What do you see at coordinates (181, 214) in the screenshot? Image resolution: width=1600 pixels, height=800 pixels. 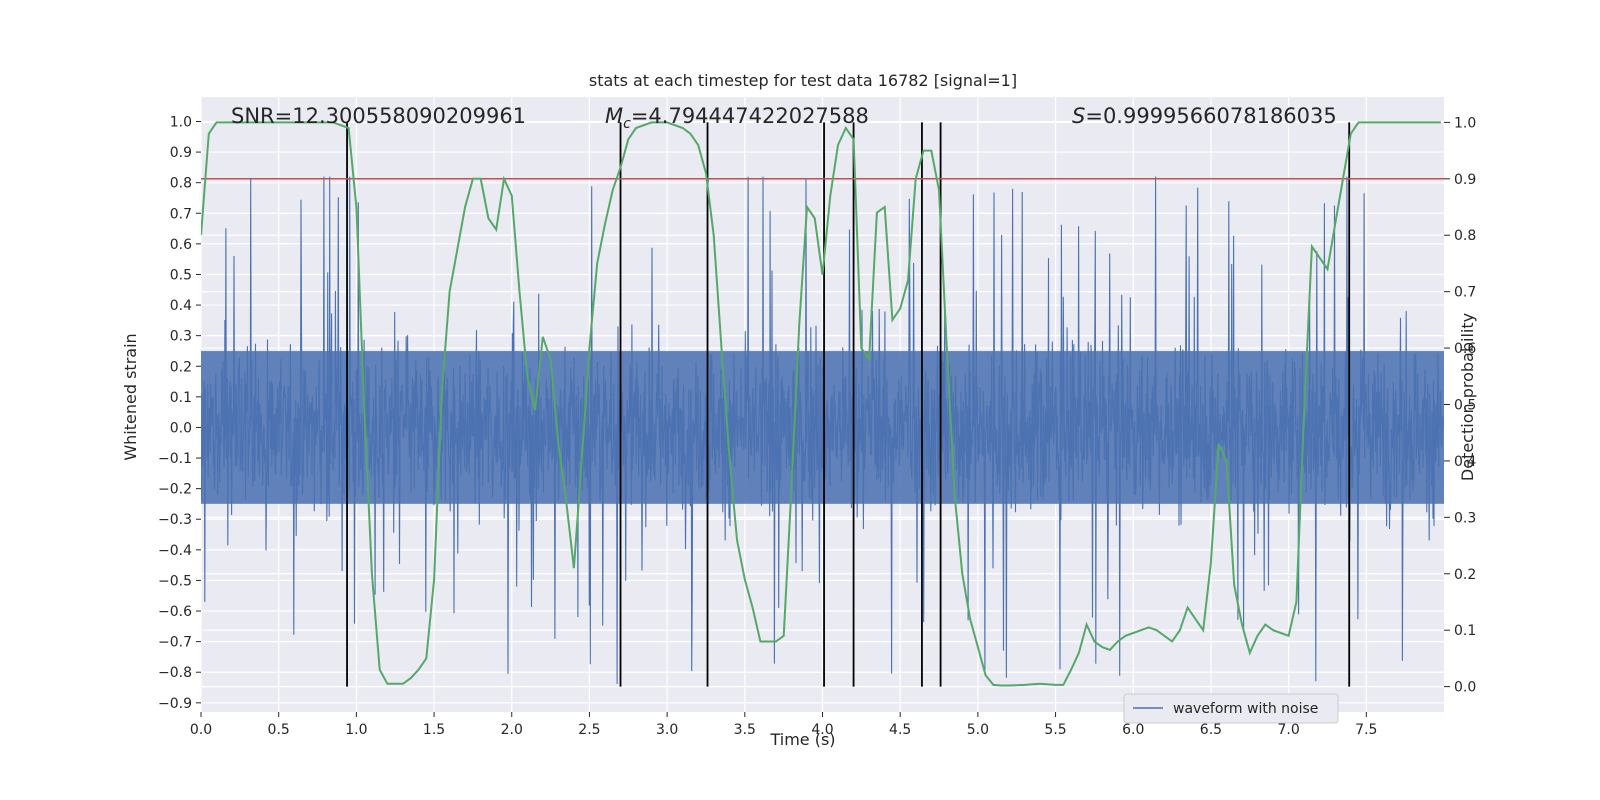 I see `y-tick-label: 0.7` at bounding box center [181, 214].